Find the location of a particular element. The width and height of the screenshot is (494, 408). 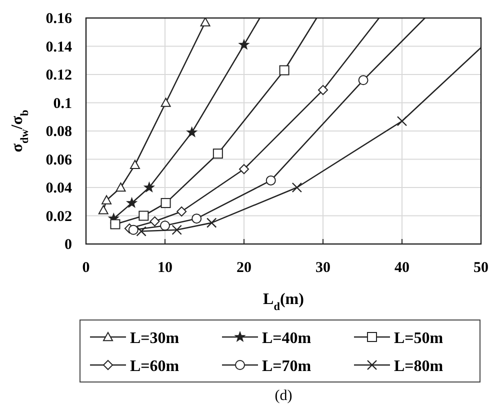

y-tick-label: 0.12 is located at coordinates (59, 76).